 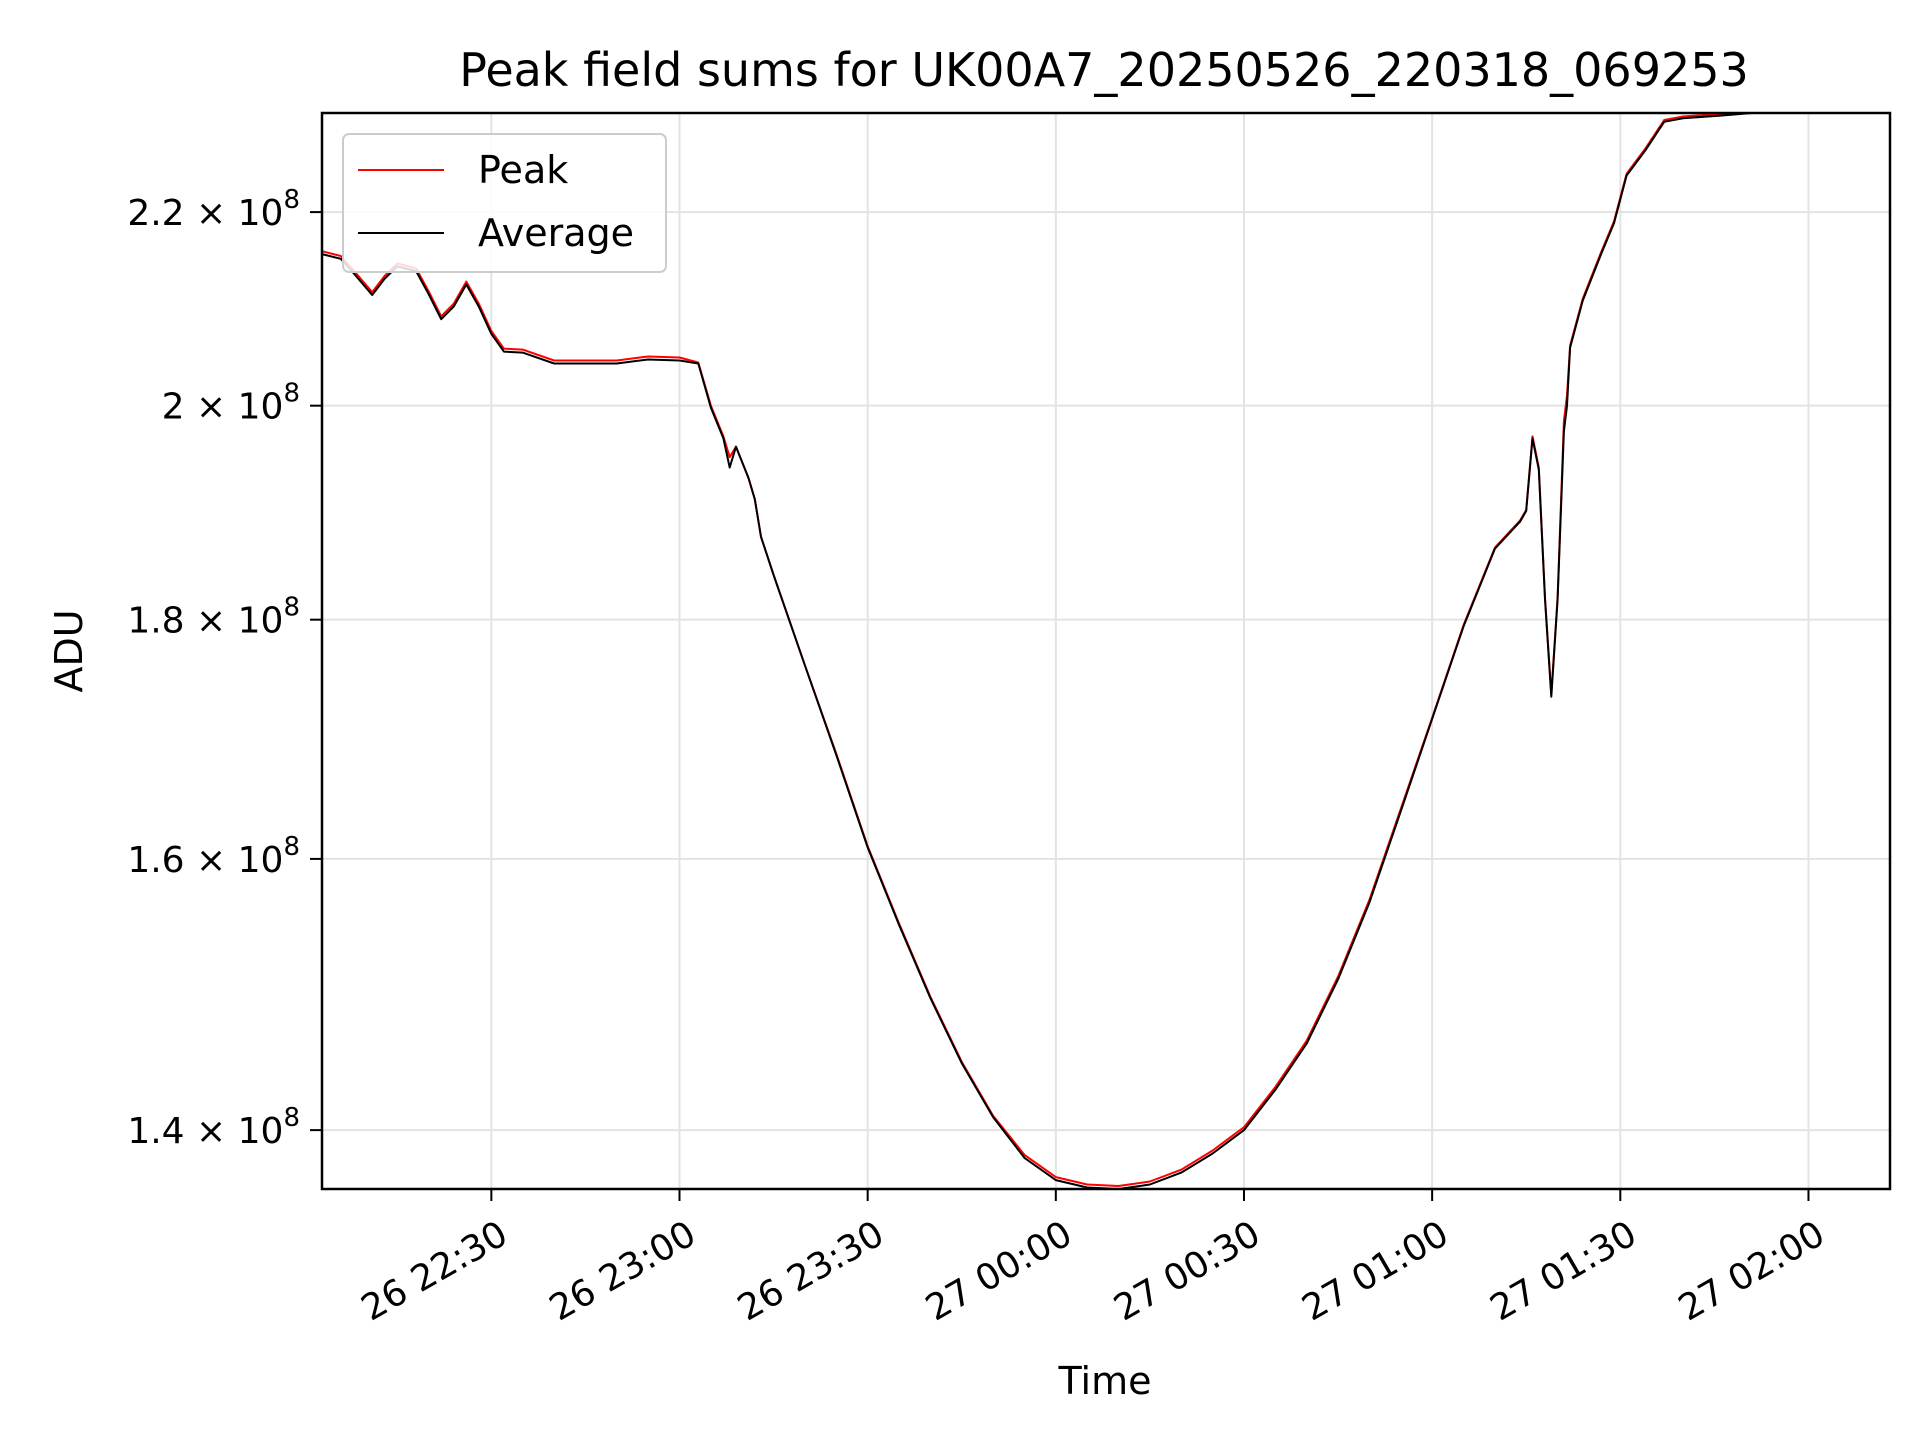 I want to click on y-axis-label: ADU, so click(x=69, y=650).